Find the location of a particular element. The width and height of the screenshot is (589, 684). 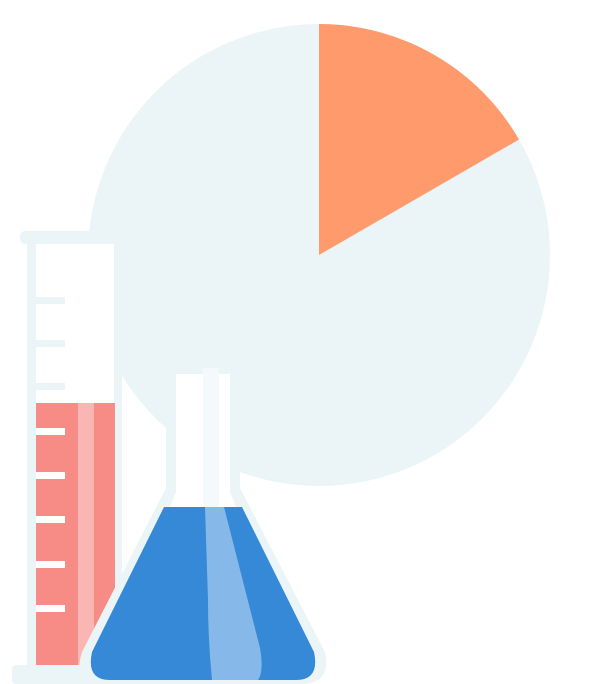

cylinder-empty is located at coordinates (75, 323).